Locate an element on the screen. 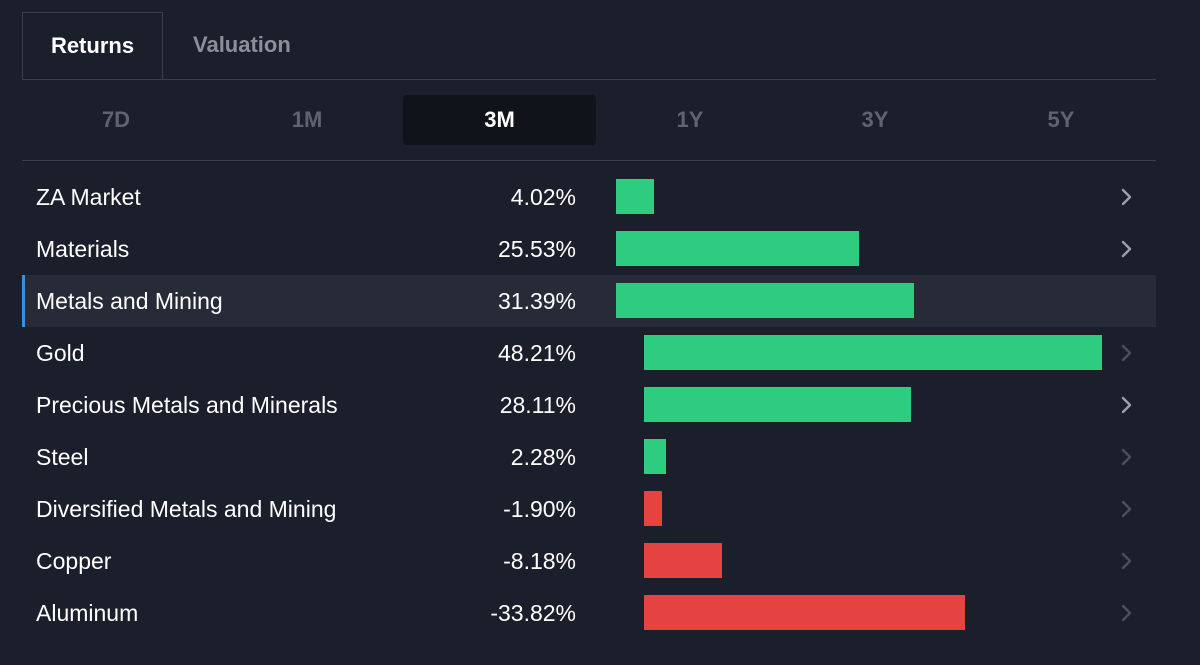 This screenshot has height=665, width=1200. row-value: -1.90% is located at coordinates (539, 509).